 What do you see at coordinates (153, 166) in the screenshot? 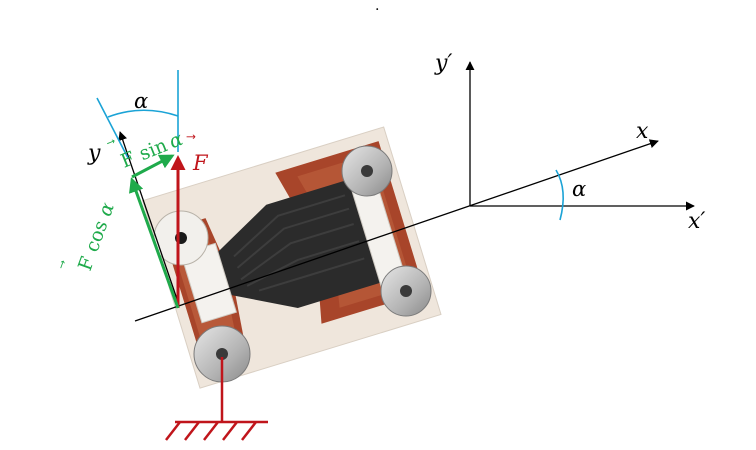
I see `force-sin-component` at bounding box center [153, 166].